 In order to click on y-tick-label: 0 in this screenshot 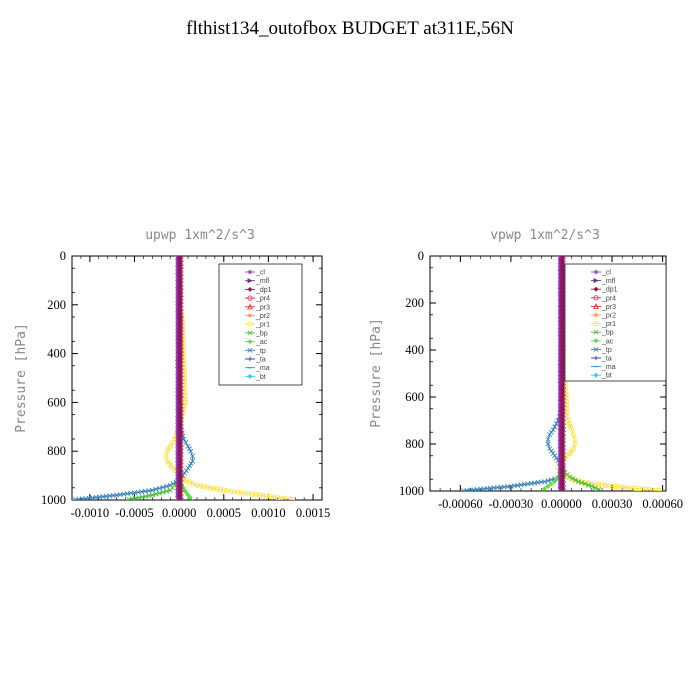, I will do `click(63, 256)`.